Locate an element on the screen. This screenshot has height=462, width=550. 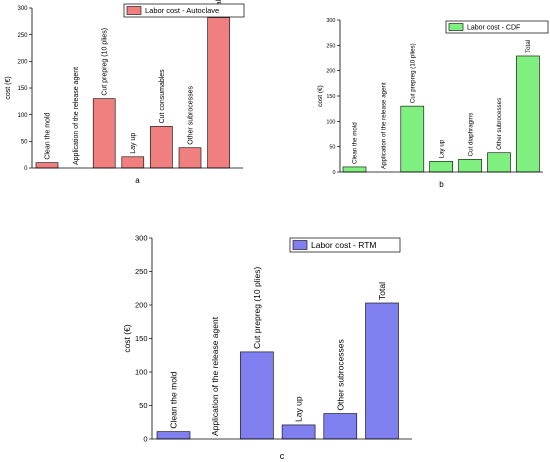
legend-label: Labor cost - RTM is located at coordinates (344, 245).